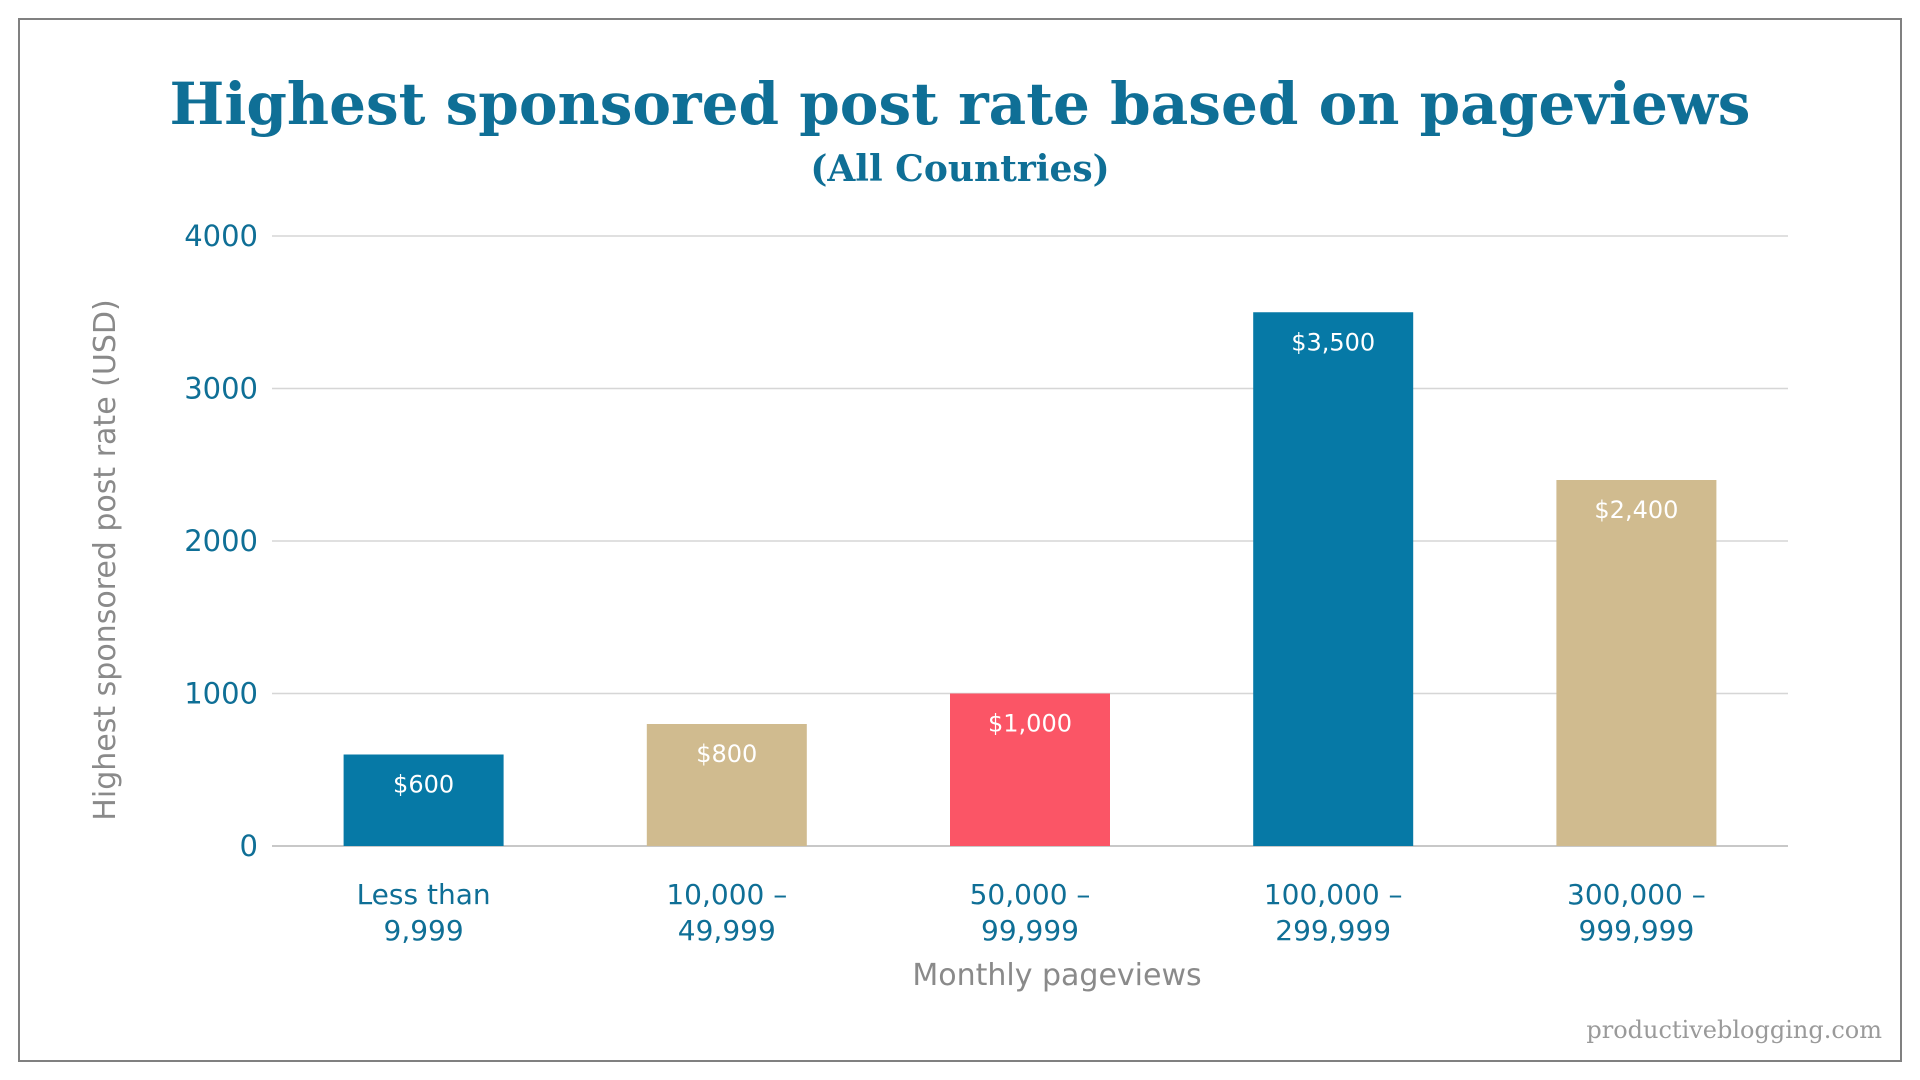 The height and width of the screenshot is (1080, 1920). Describe the element at coordinates (249, 846) in the screenshot. I see `y-tick-label: 0` at that location.